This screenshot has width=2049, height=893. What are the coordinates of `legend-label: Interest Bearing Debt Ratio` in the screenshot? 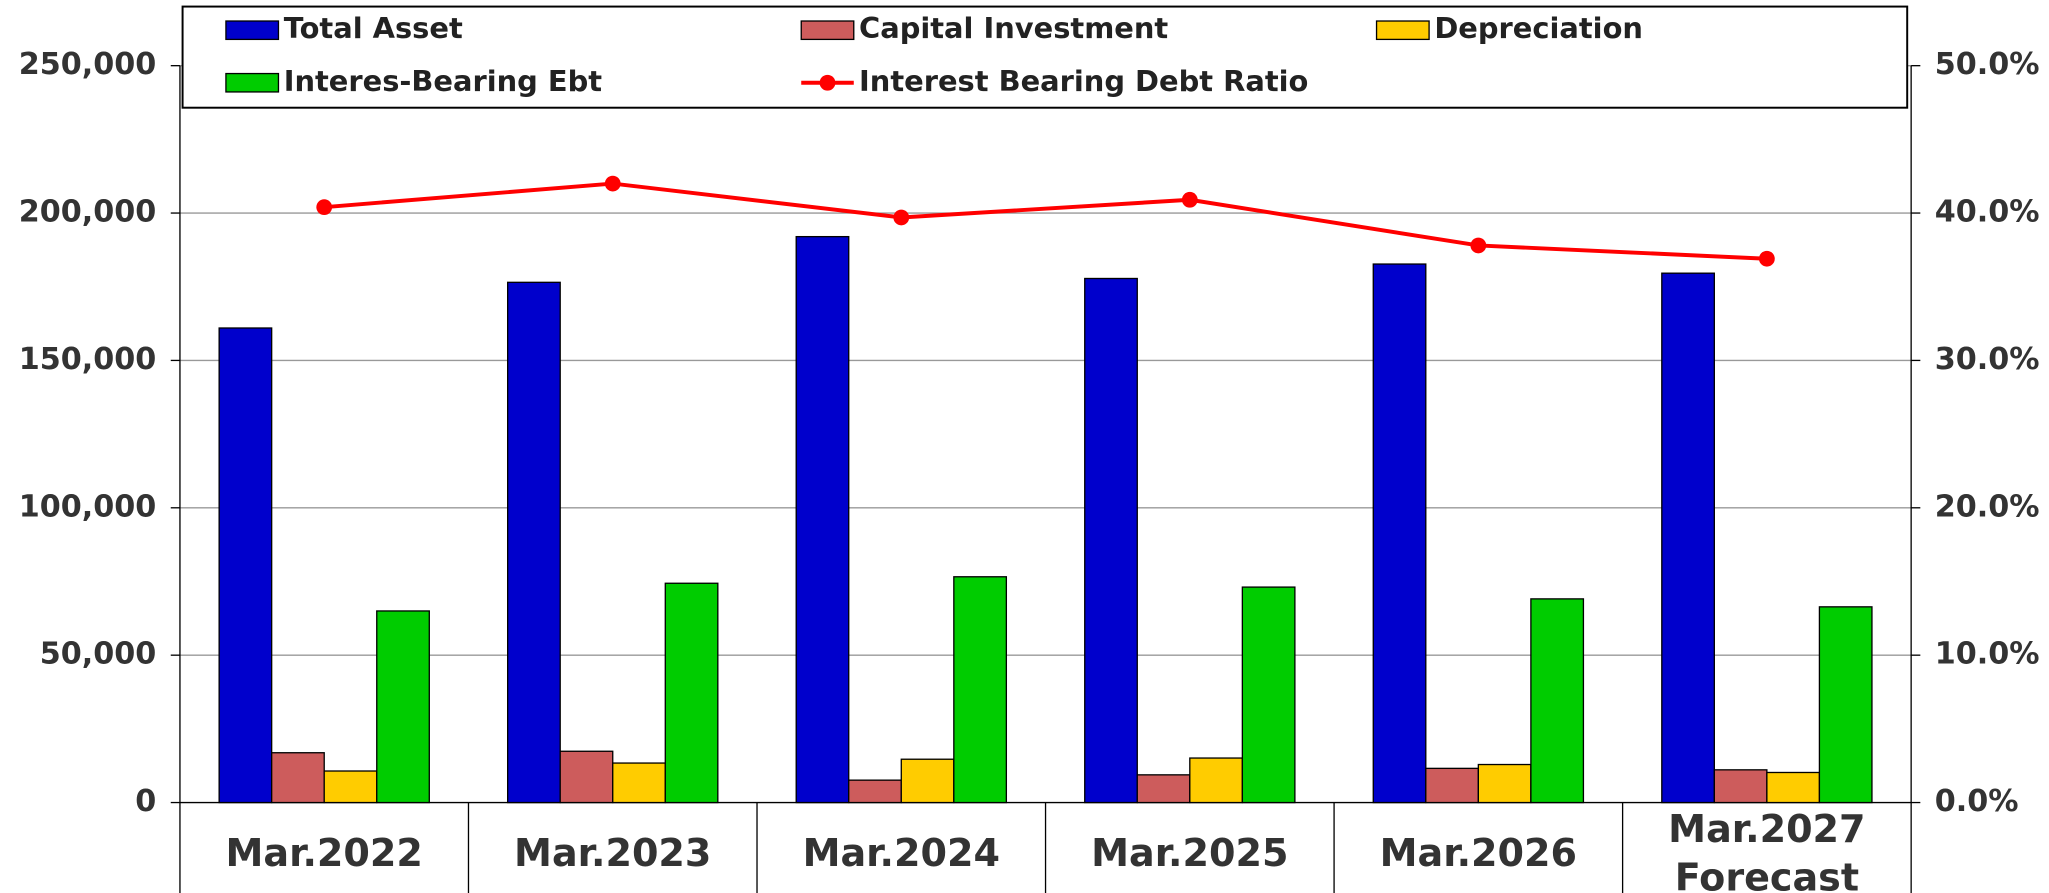 It's located at (1083, 81).